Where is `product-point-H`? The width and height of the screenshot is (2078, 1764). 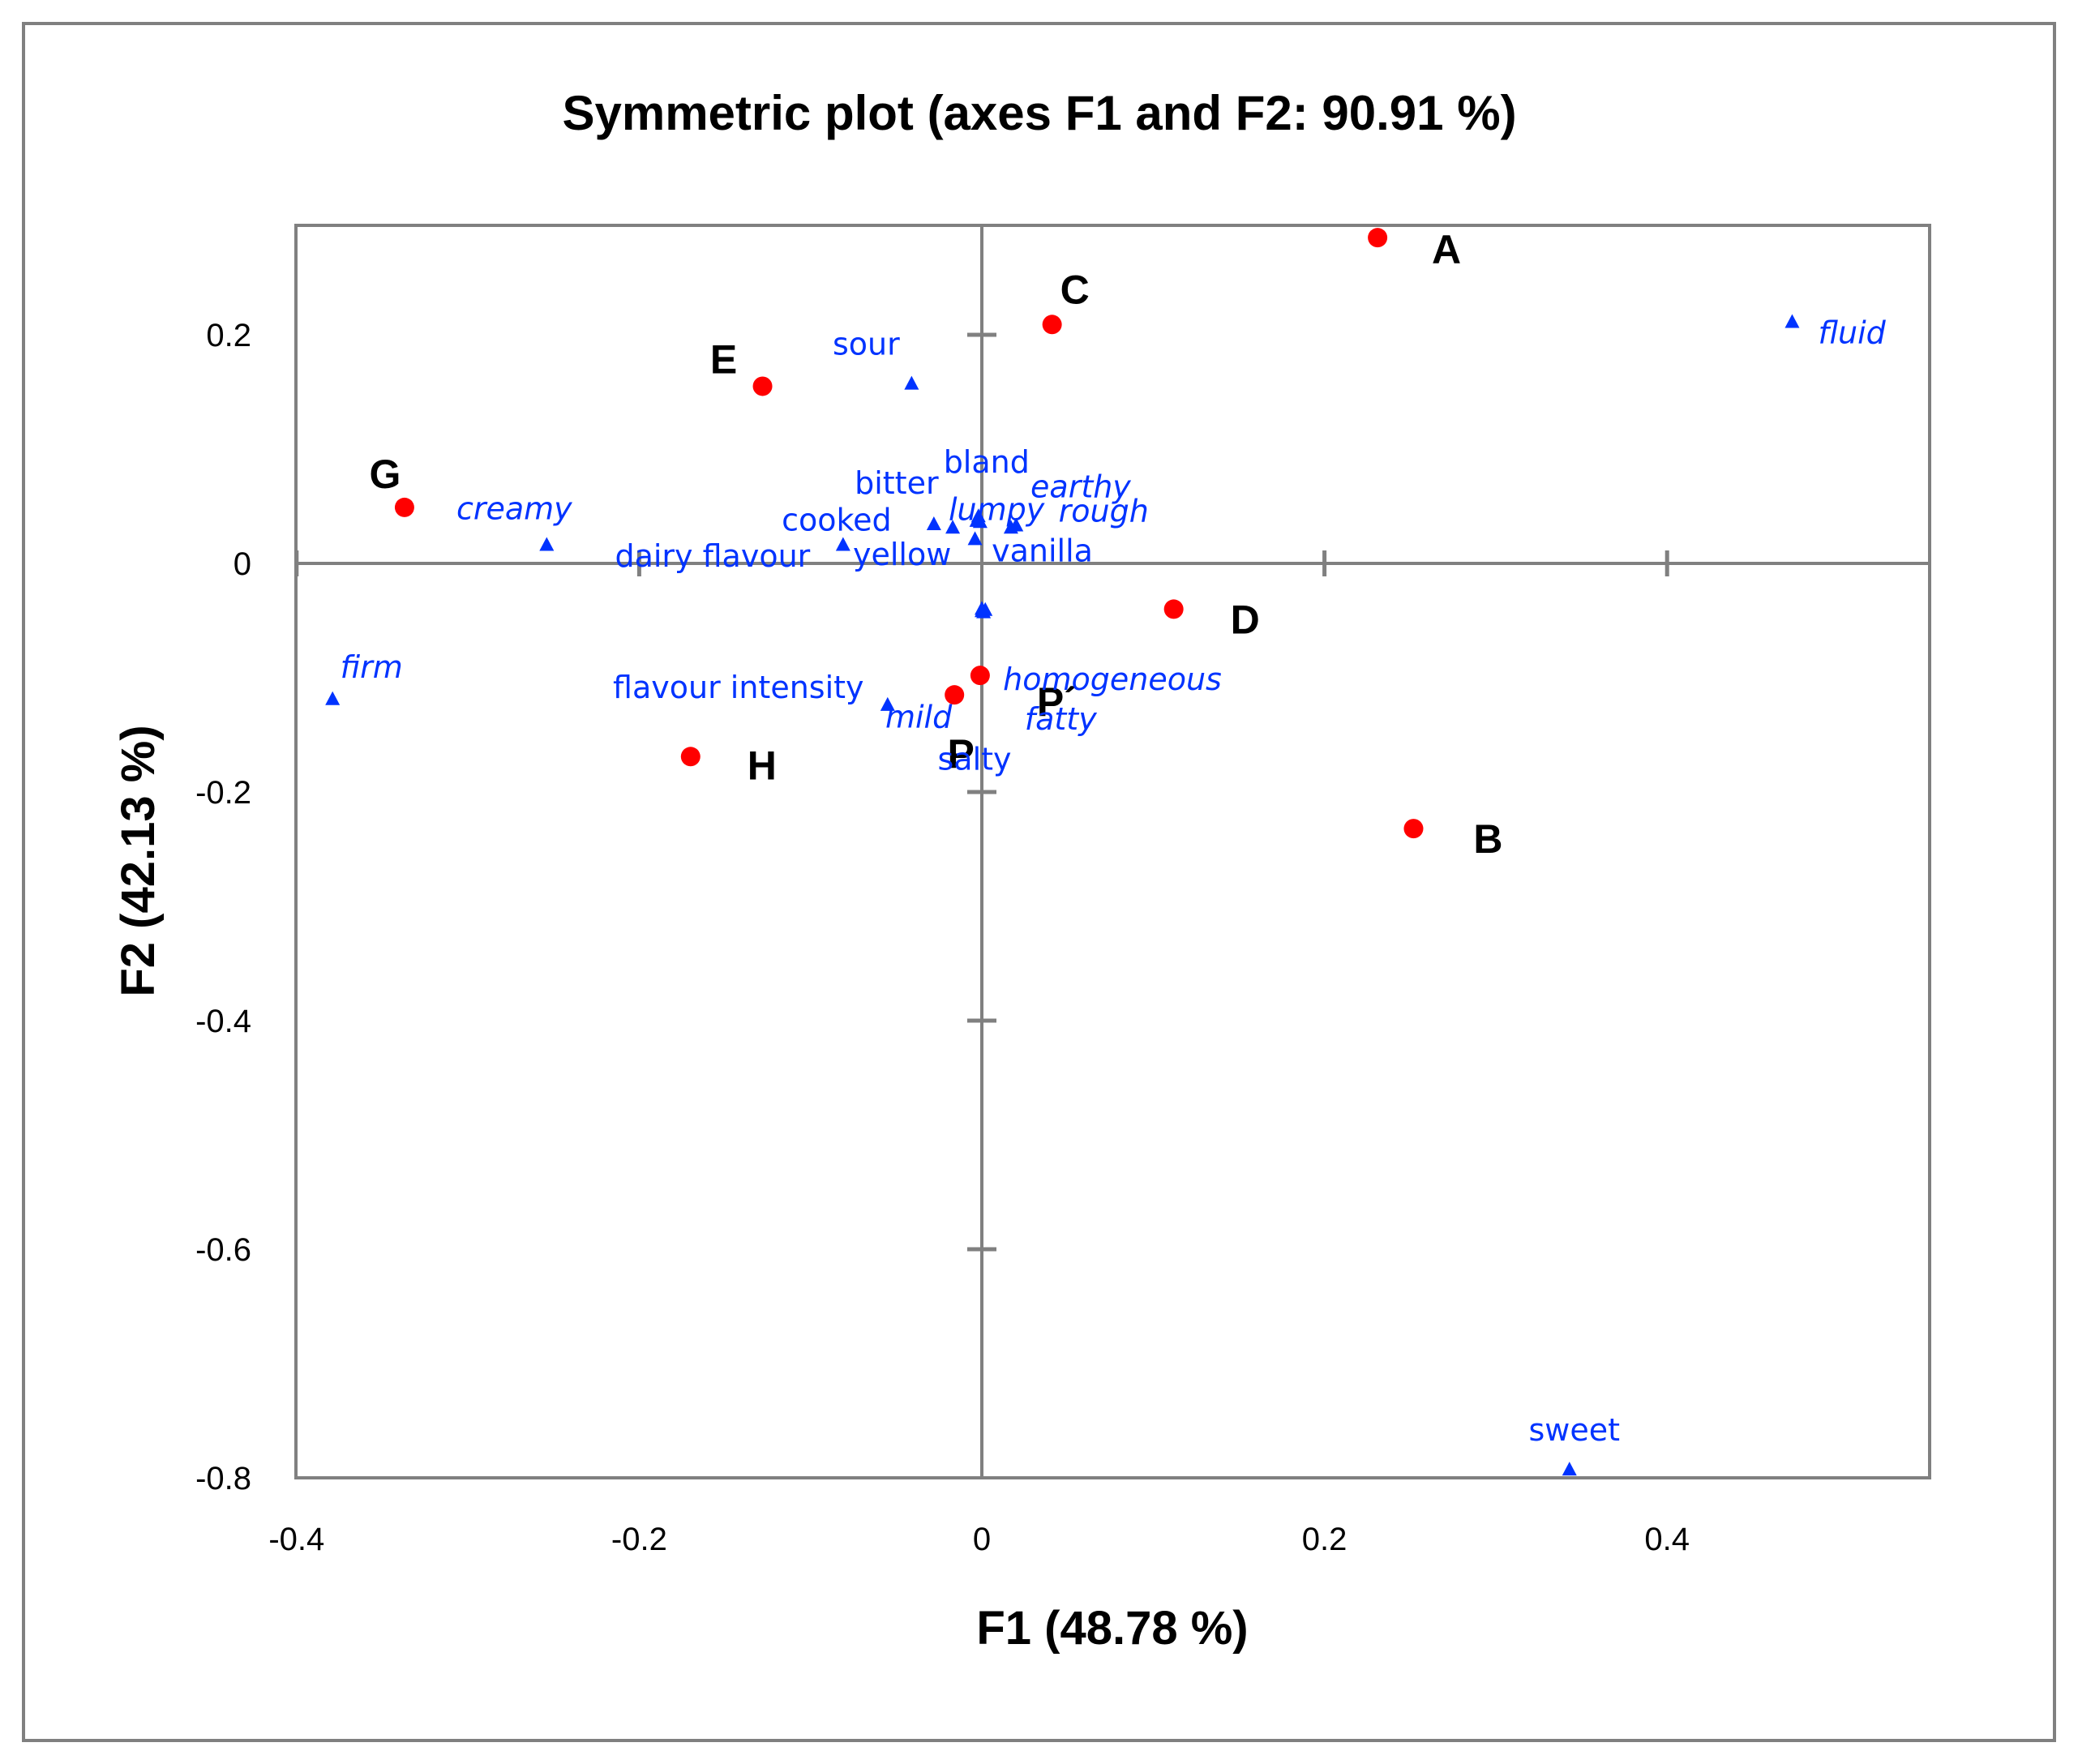
product-point-H is located at coordinates (690, 757).